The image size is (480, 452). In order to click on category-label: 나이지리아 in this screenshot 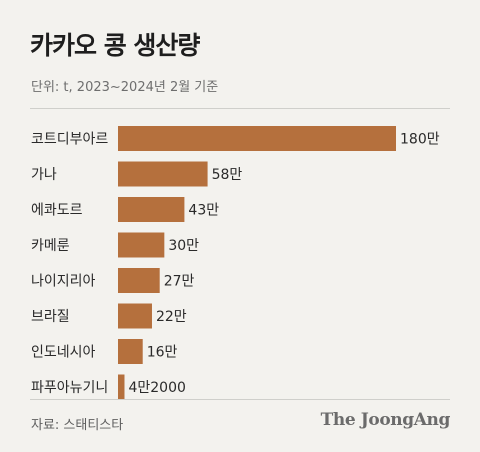, I will do `click(63, 282)`.